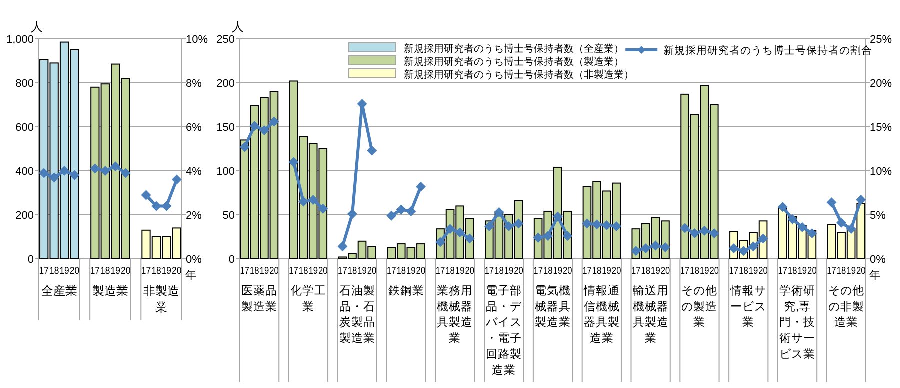 This screenshot has height=388, width=900. Describe the element at coordinates (455, 315) in the screenshot. I see `text: 業務用機械器具製造業` at that location.